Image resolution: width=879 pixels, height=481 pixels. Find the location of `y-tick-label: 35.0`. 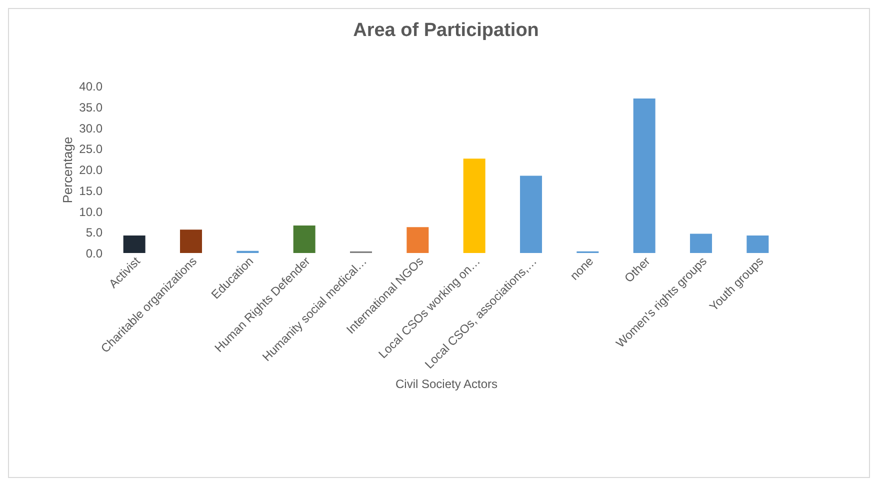

y-tick-label: 35.0 is located at coordinates (91, 107).